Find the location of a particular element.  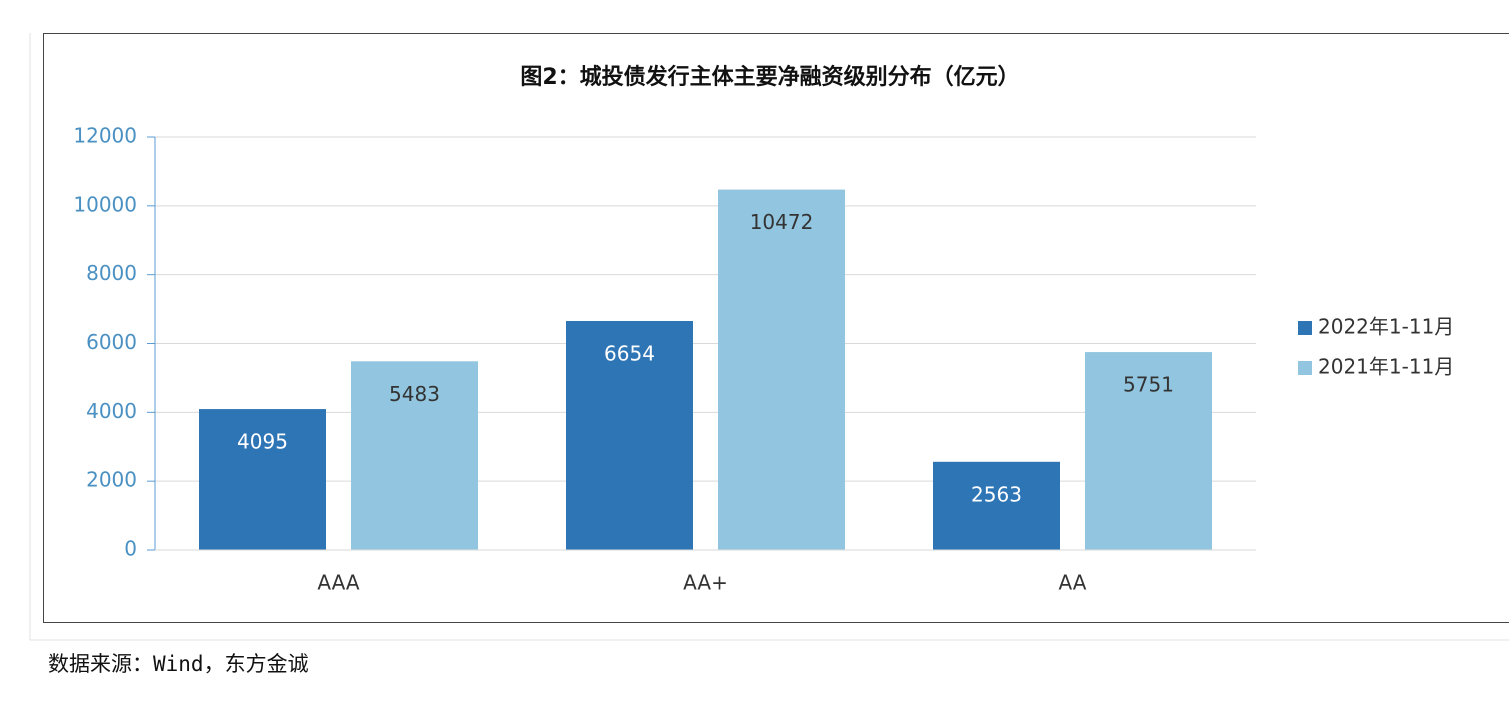

data-label: 5751 is located at coordinates (1148, 385).